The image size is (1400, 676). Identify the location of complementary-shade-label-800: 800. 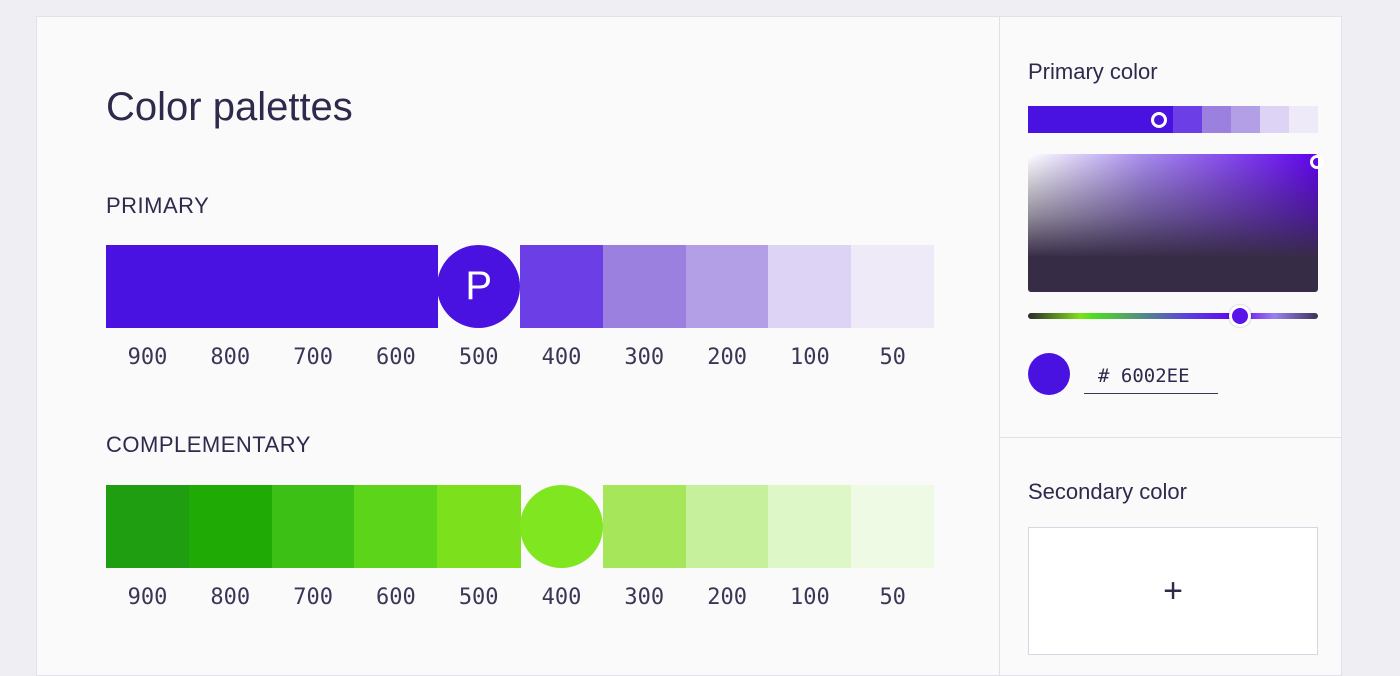
(230, 597).